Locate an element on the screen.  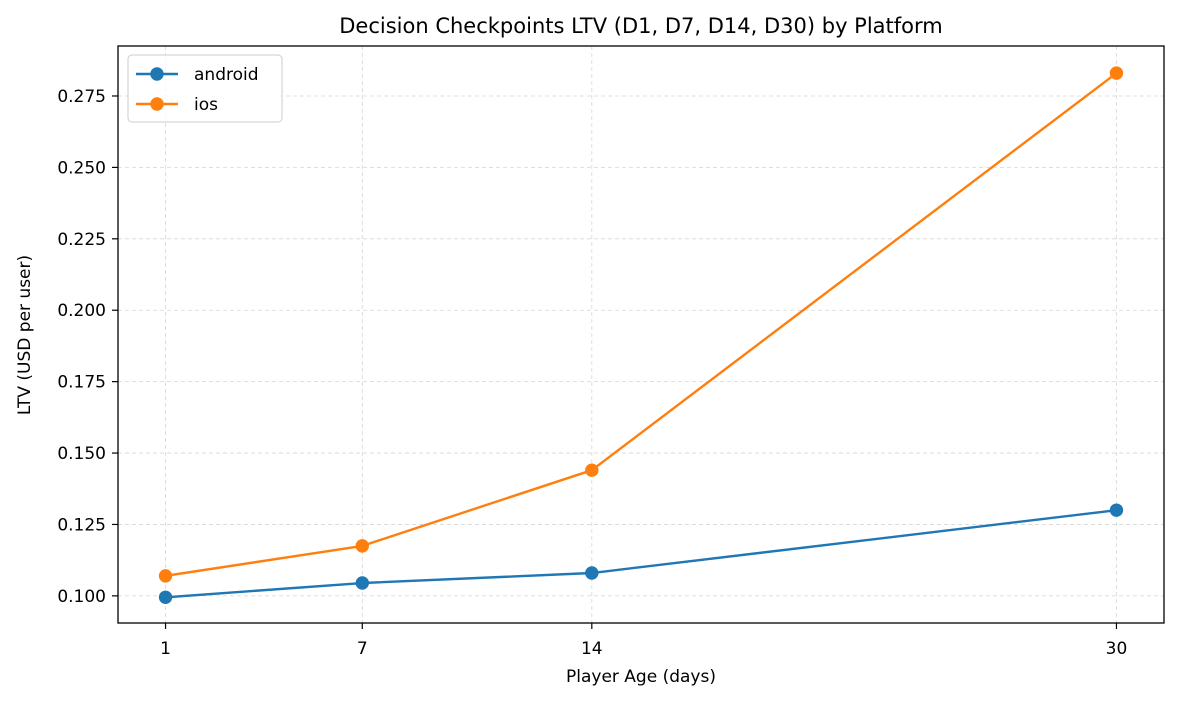
y-tick-label: 0.275 is located at coordinates (81, 97).